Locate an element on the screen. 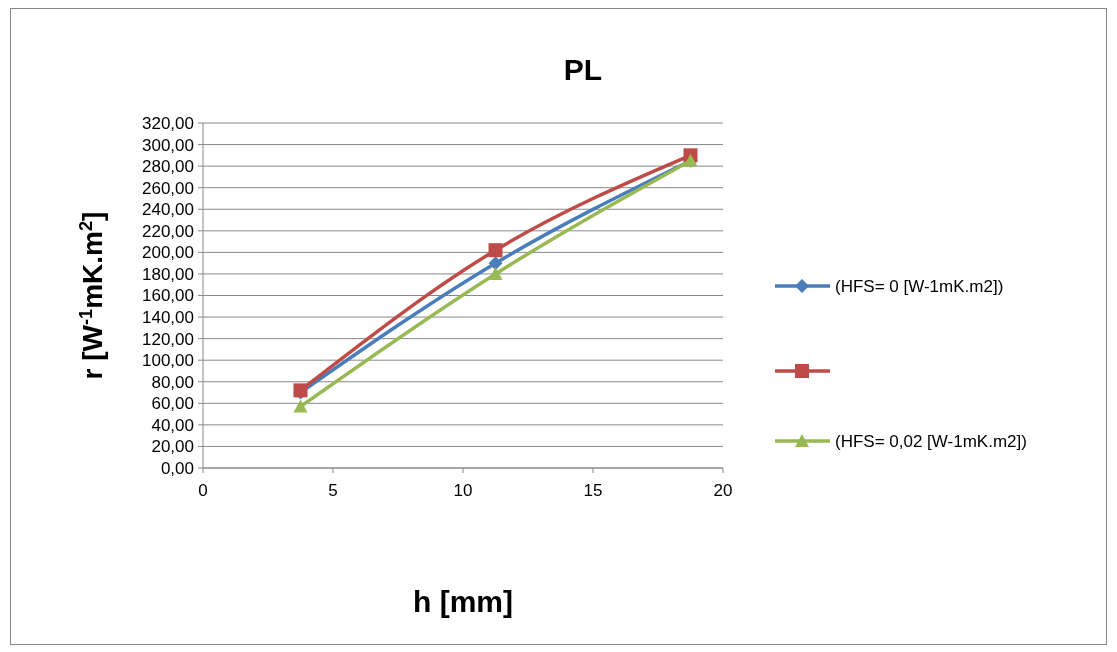  x-axis-title: h [mm] is located at coordinates (463, 601).